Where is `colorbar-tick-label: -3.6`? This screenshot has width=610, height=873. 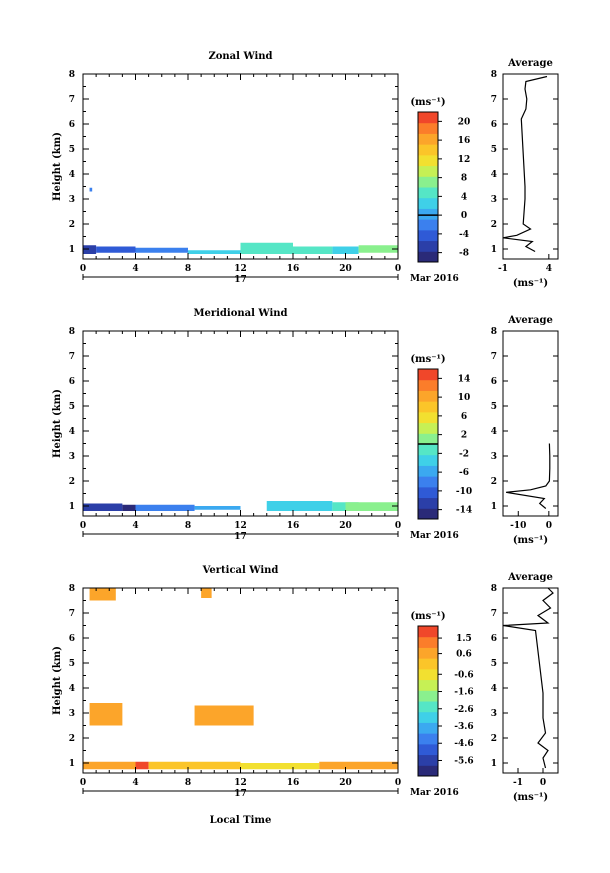
colorbar-tick-label: -3.6 is located at coordinates (463, 727).